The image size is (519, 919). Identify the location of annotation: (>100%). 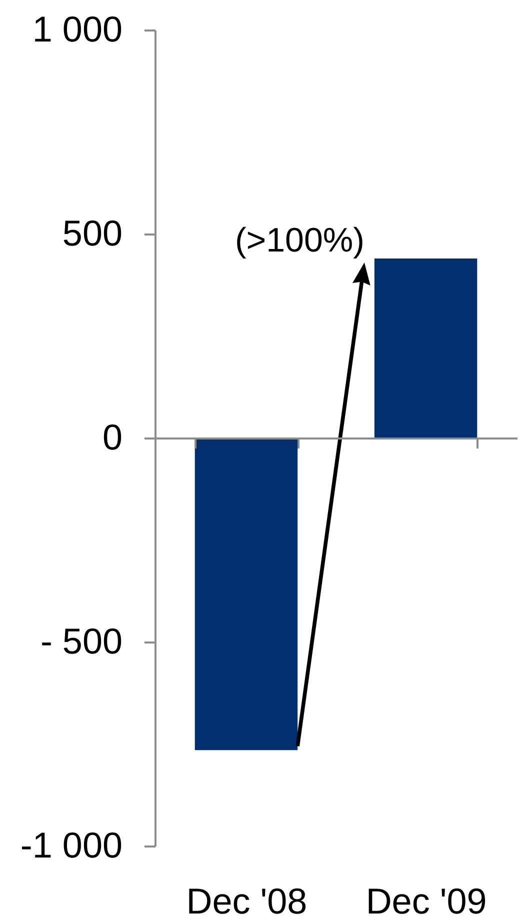
(299, 240).